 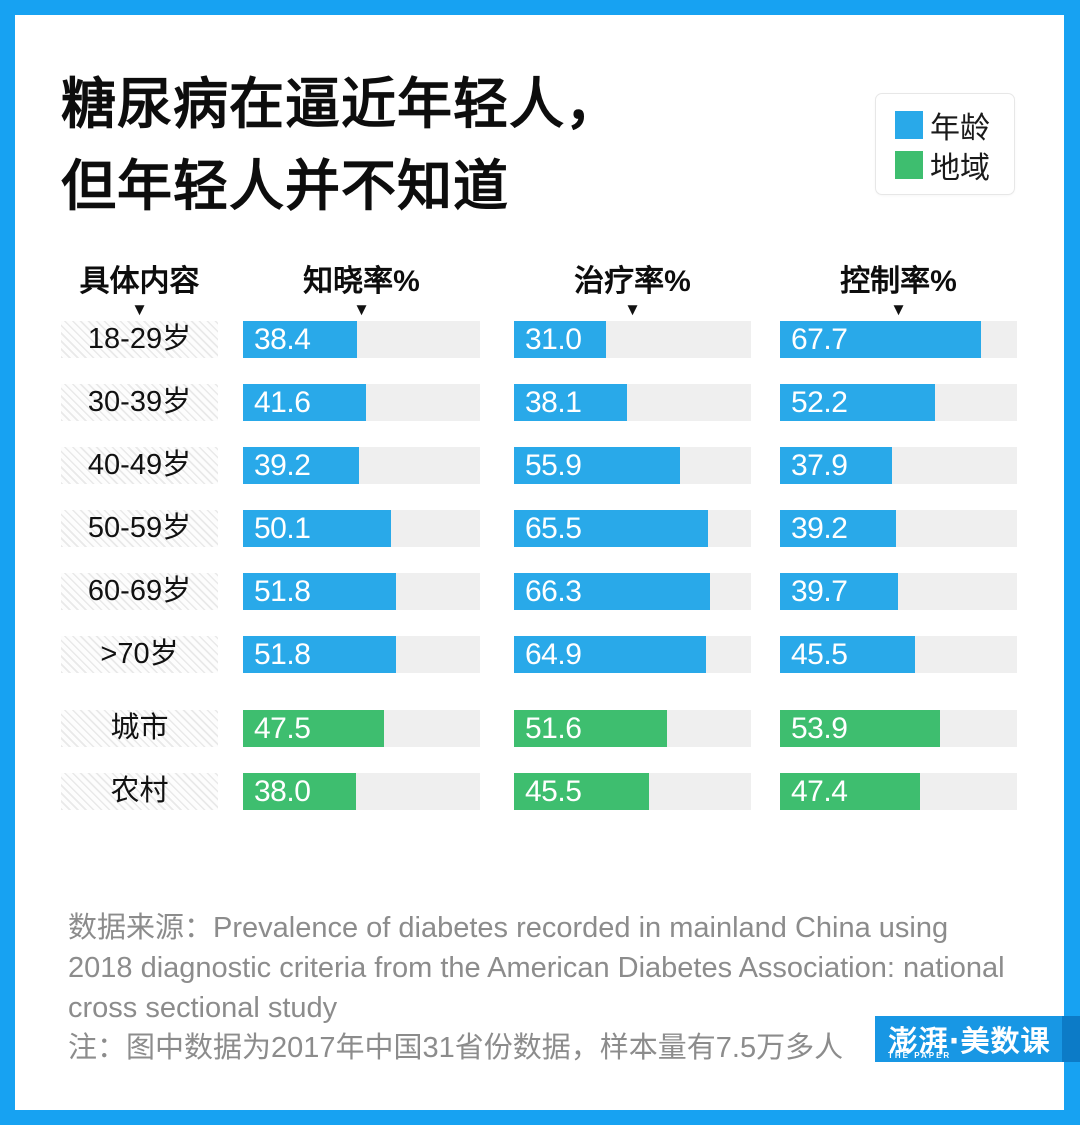 I want to click on column-header-awareness: 知晓率% ▼, so click(x=361, y=292).